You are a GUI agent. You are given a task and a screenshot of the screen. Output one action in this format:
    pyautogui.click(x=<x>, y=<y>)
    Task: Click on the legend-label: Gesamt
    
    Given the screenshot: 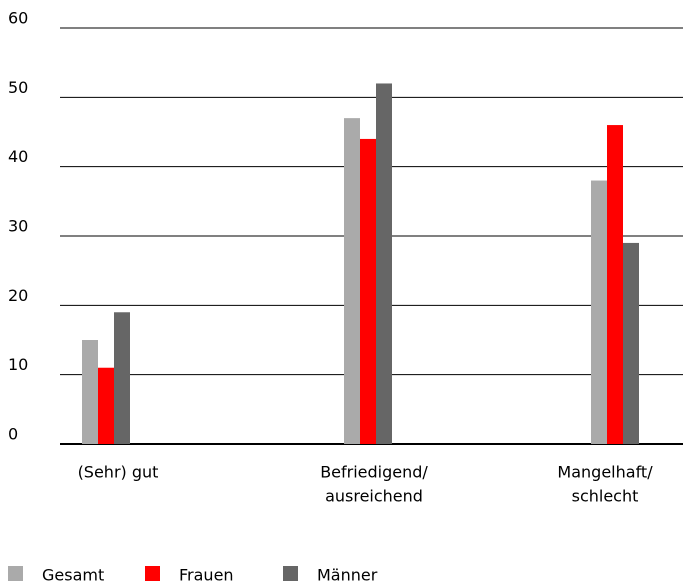 What is the action you would take?
    pyautogui.click(x=73, y=575)
    